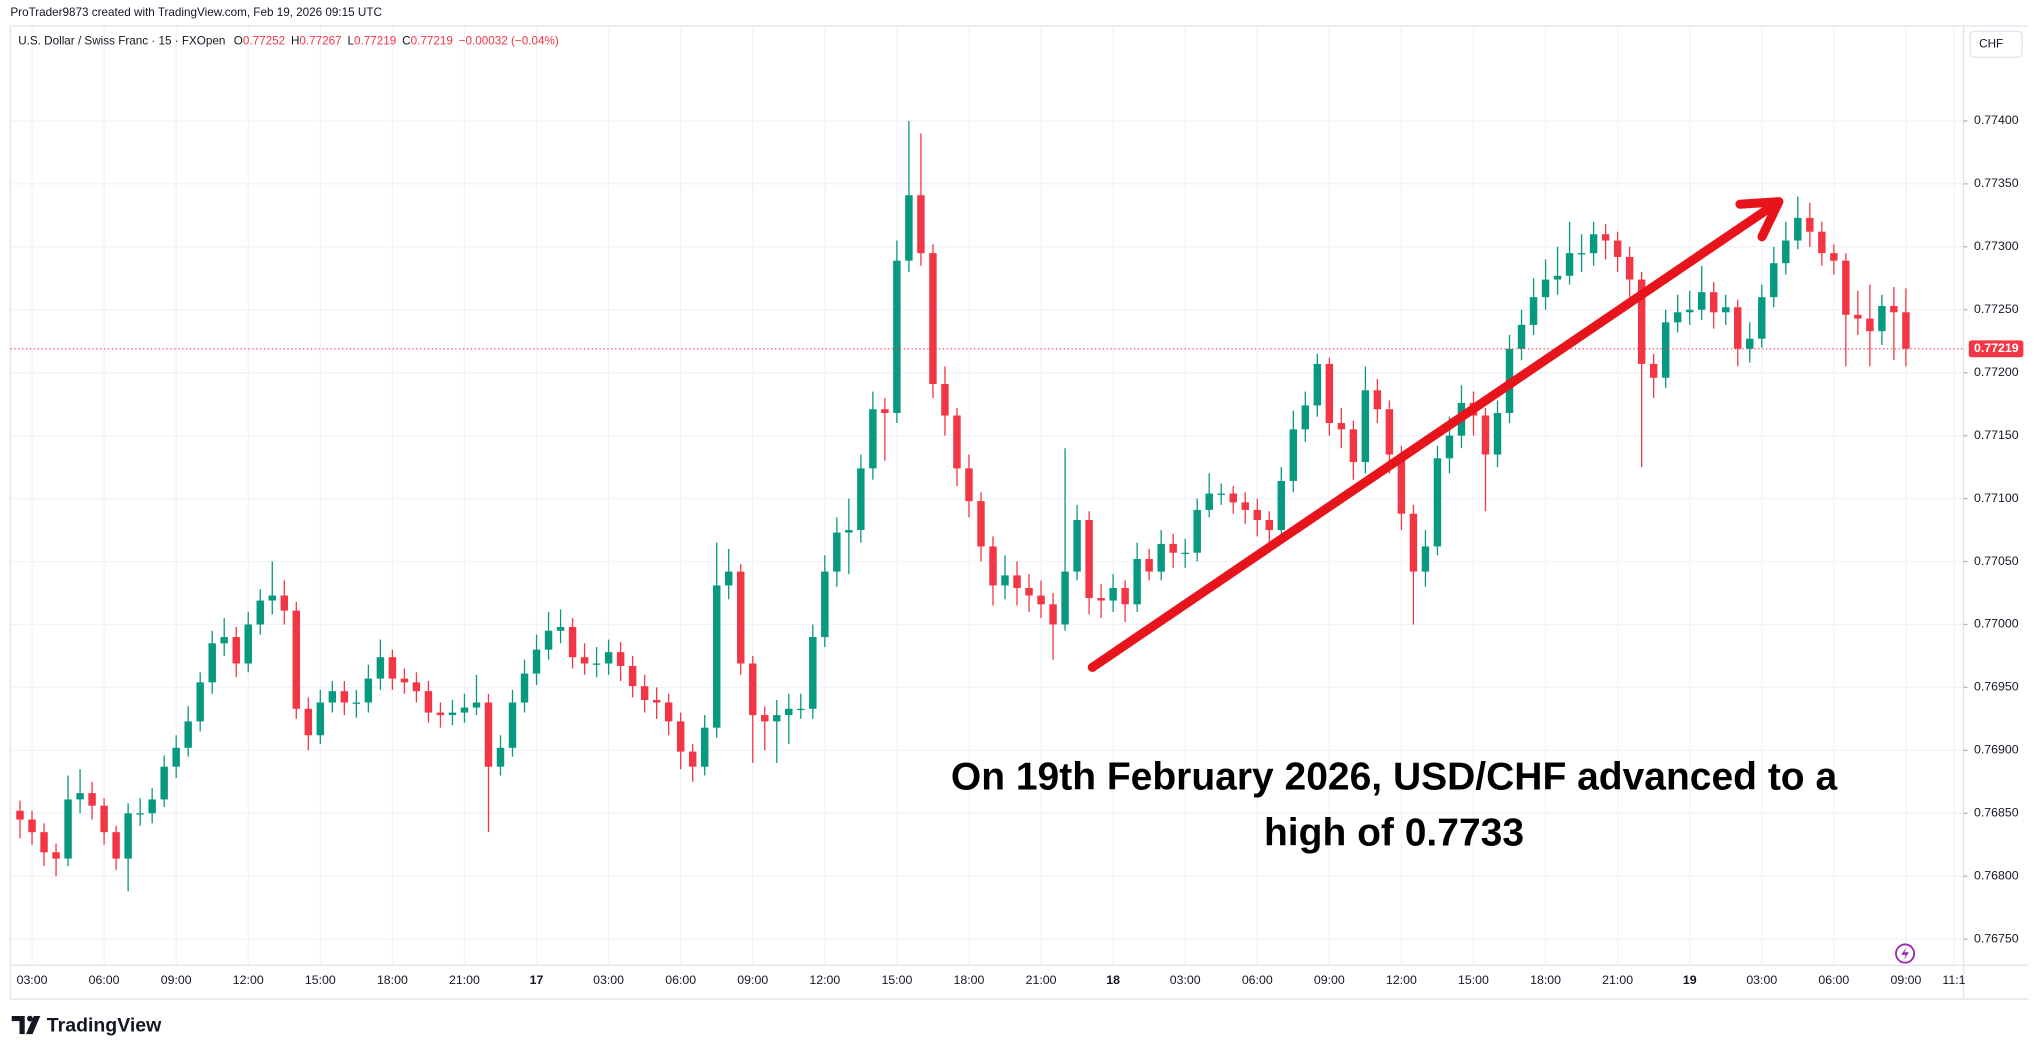  I want to click on symbol: U.S. Dollar / Swiss Franc · 15 · FXOpen, so click(121, 41).